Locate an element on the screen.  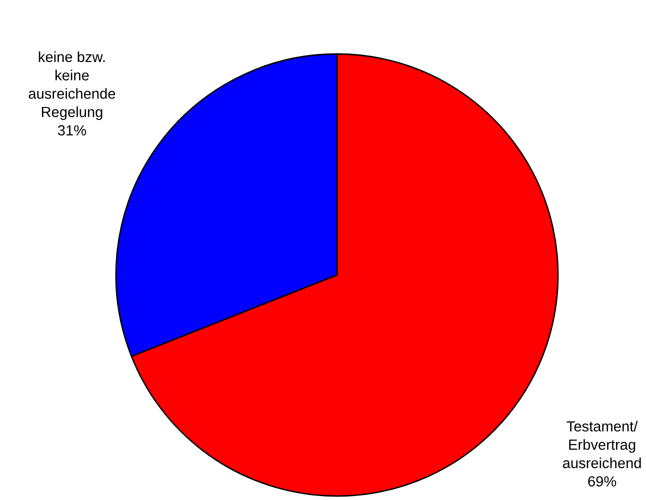
data-label: 69% is located at coordinates (602, 481).